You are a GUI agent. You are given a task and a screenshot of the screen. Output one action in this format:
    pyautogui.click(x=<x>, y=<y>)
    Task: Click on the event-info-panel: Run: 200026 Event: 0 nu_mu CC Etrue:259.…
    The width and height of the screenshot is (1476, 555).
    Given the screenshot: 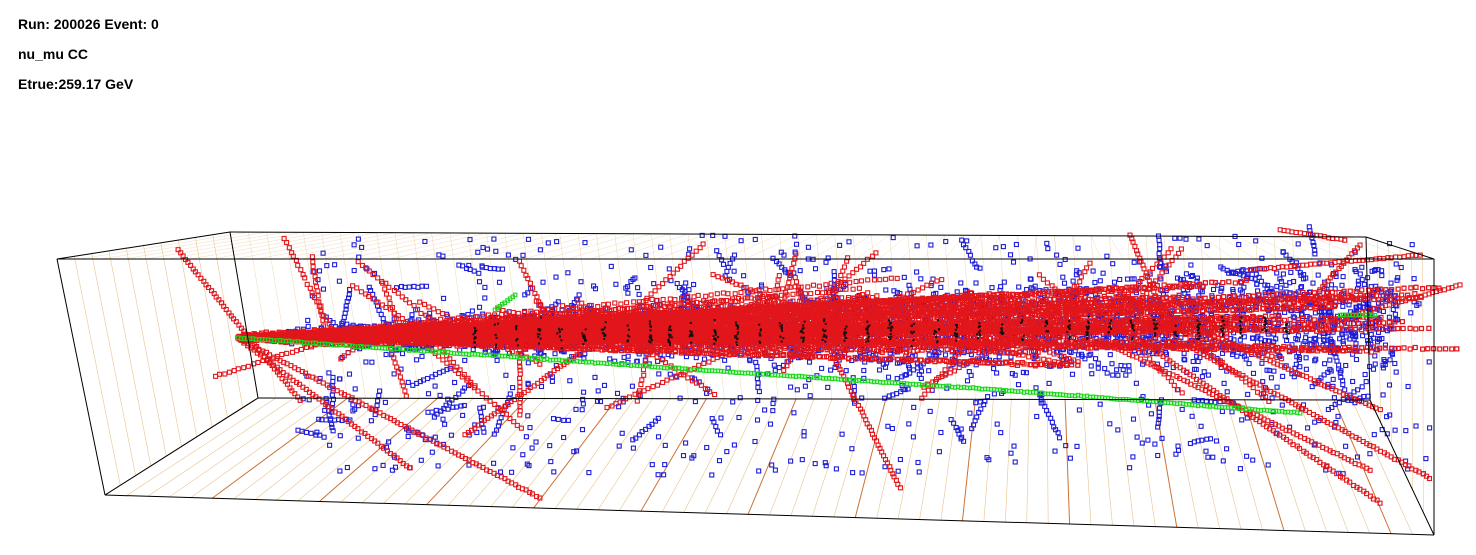 What is the action you would take?
    pyautogui.click(x=88, y=54)
    